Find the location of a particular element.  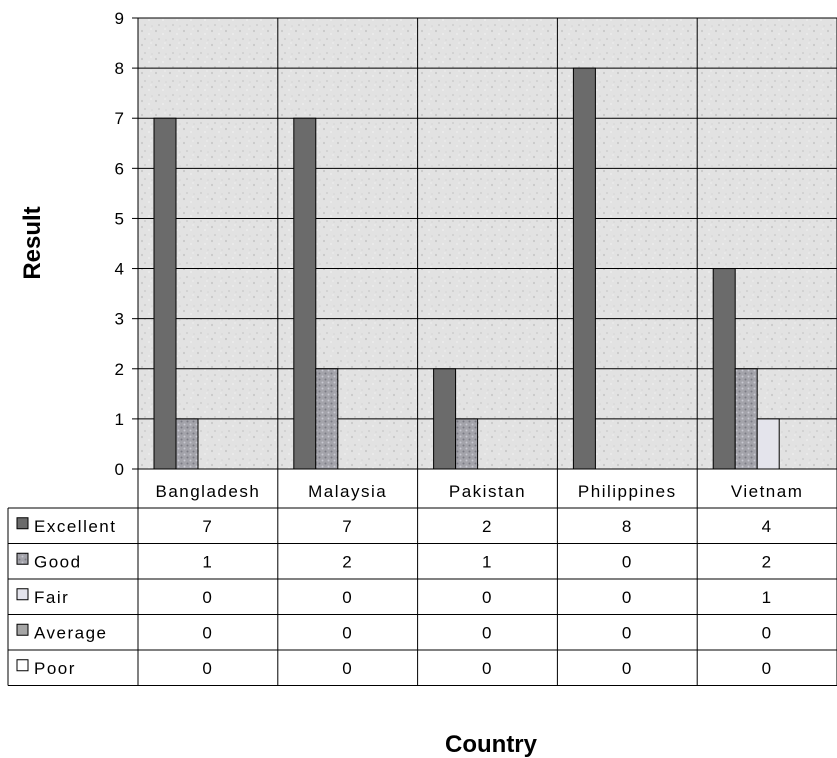

category-label: Philippines is located at coordinates (627, 491).